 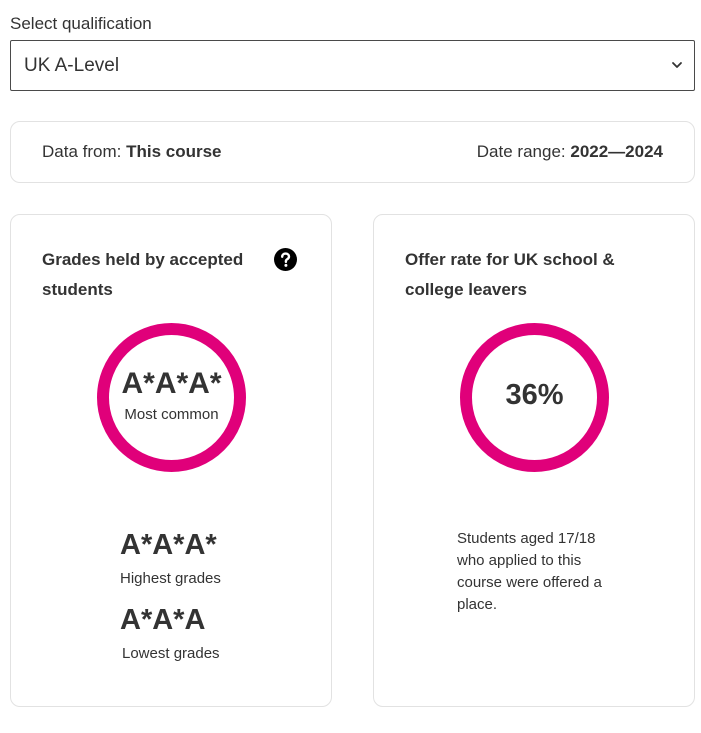 What do you see at coordinates (352, 65) in the screenshot?
I see `qualification-select: UK A-Level` at bounding box center [352, 65].